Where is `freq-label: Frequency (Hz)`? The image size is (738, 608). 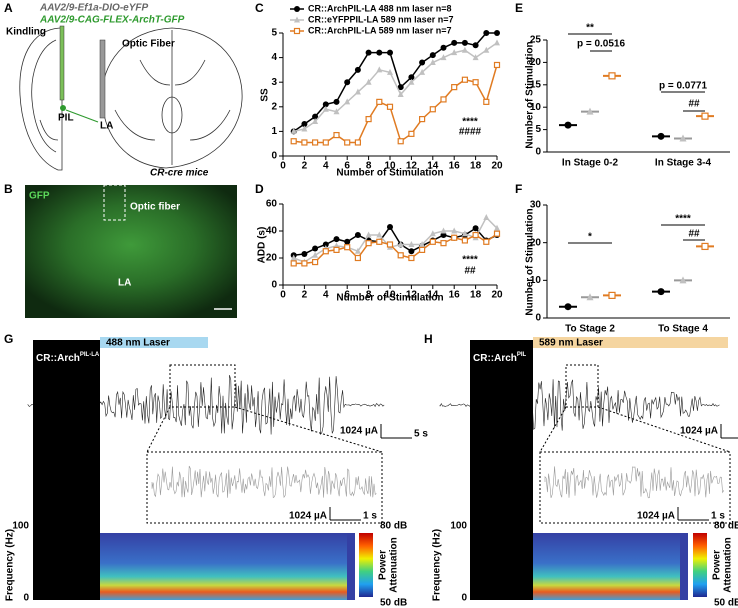
freq-label: Frequency (Hz) is located at coordinates (437, 565).